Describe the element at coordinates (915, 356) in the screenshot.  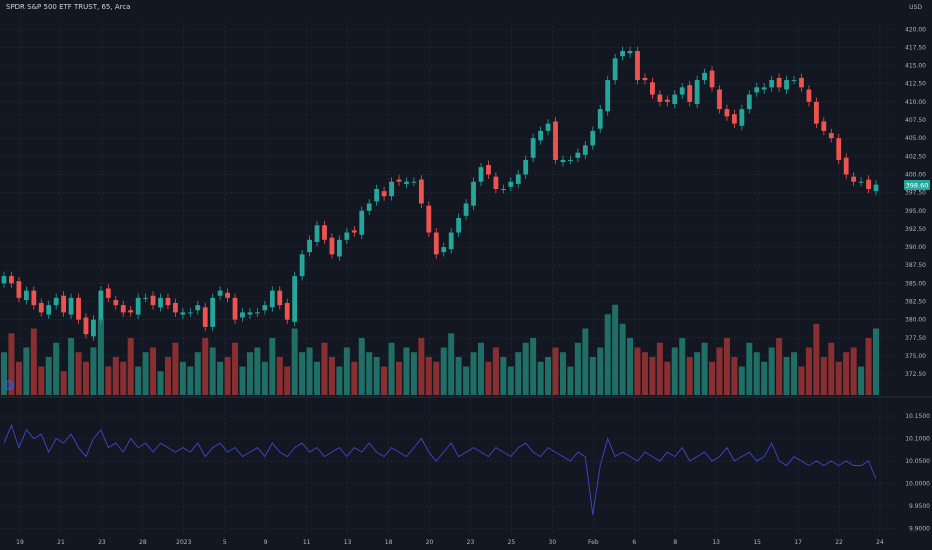
I see `price-tick-label: 375.00` at that location.